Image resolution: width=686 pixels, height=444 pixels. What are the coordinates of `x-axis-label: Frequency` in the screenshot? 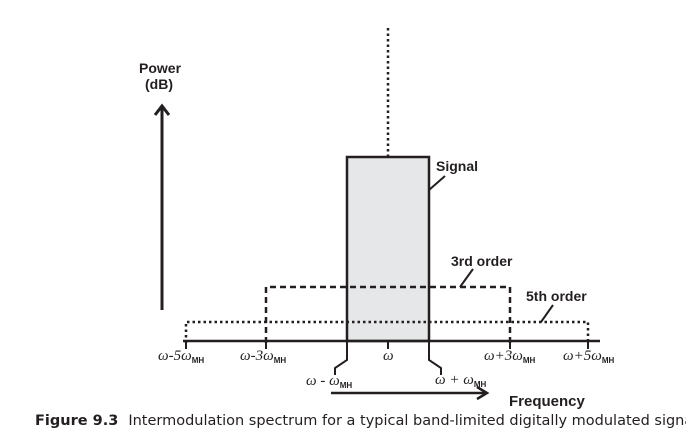 It's located at (547, 401).